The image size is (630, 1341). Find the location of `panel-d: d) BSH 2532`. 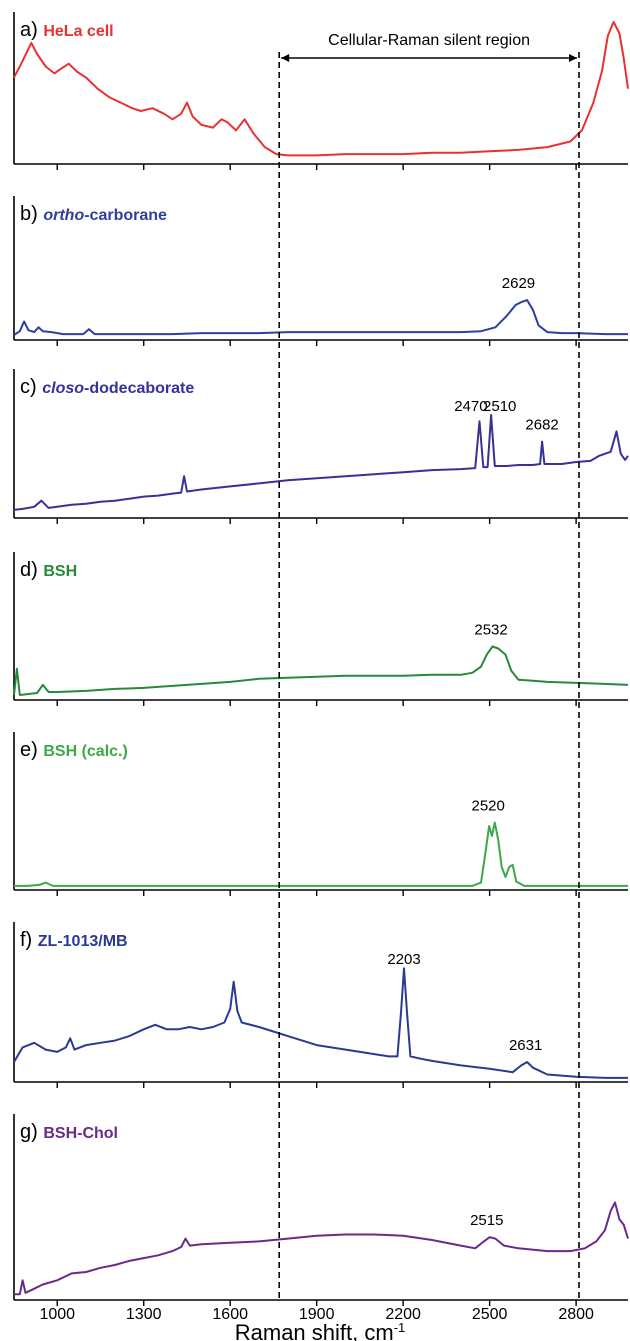

panel-d: d) BSH 2532 is located at coordinates (321, 629).